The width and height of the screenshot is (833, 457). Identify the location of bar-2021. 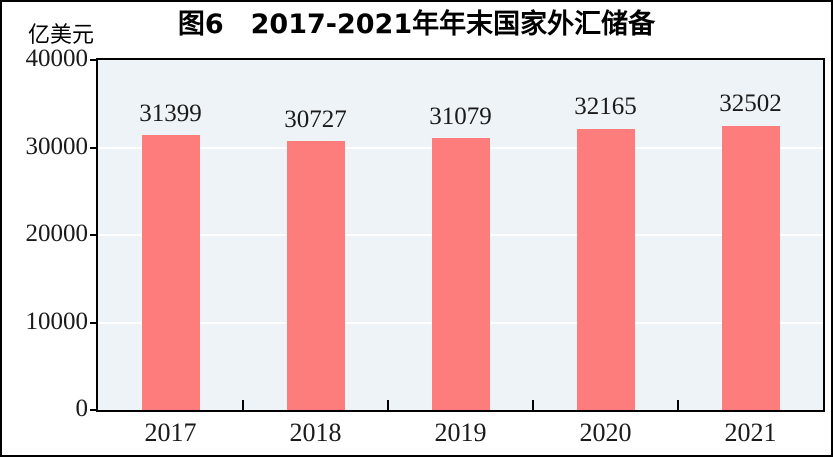
(750, 267).